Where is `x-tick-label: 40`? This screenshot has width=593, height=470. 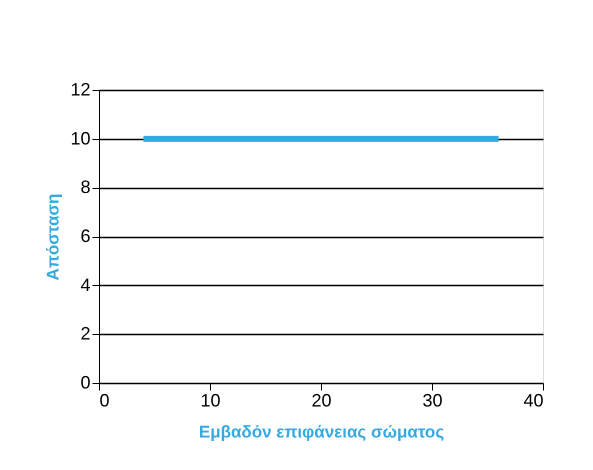
x-tick-label: 40 is located at coordinates (533, 400).